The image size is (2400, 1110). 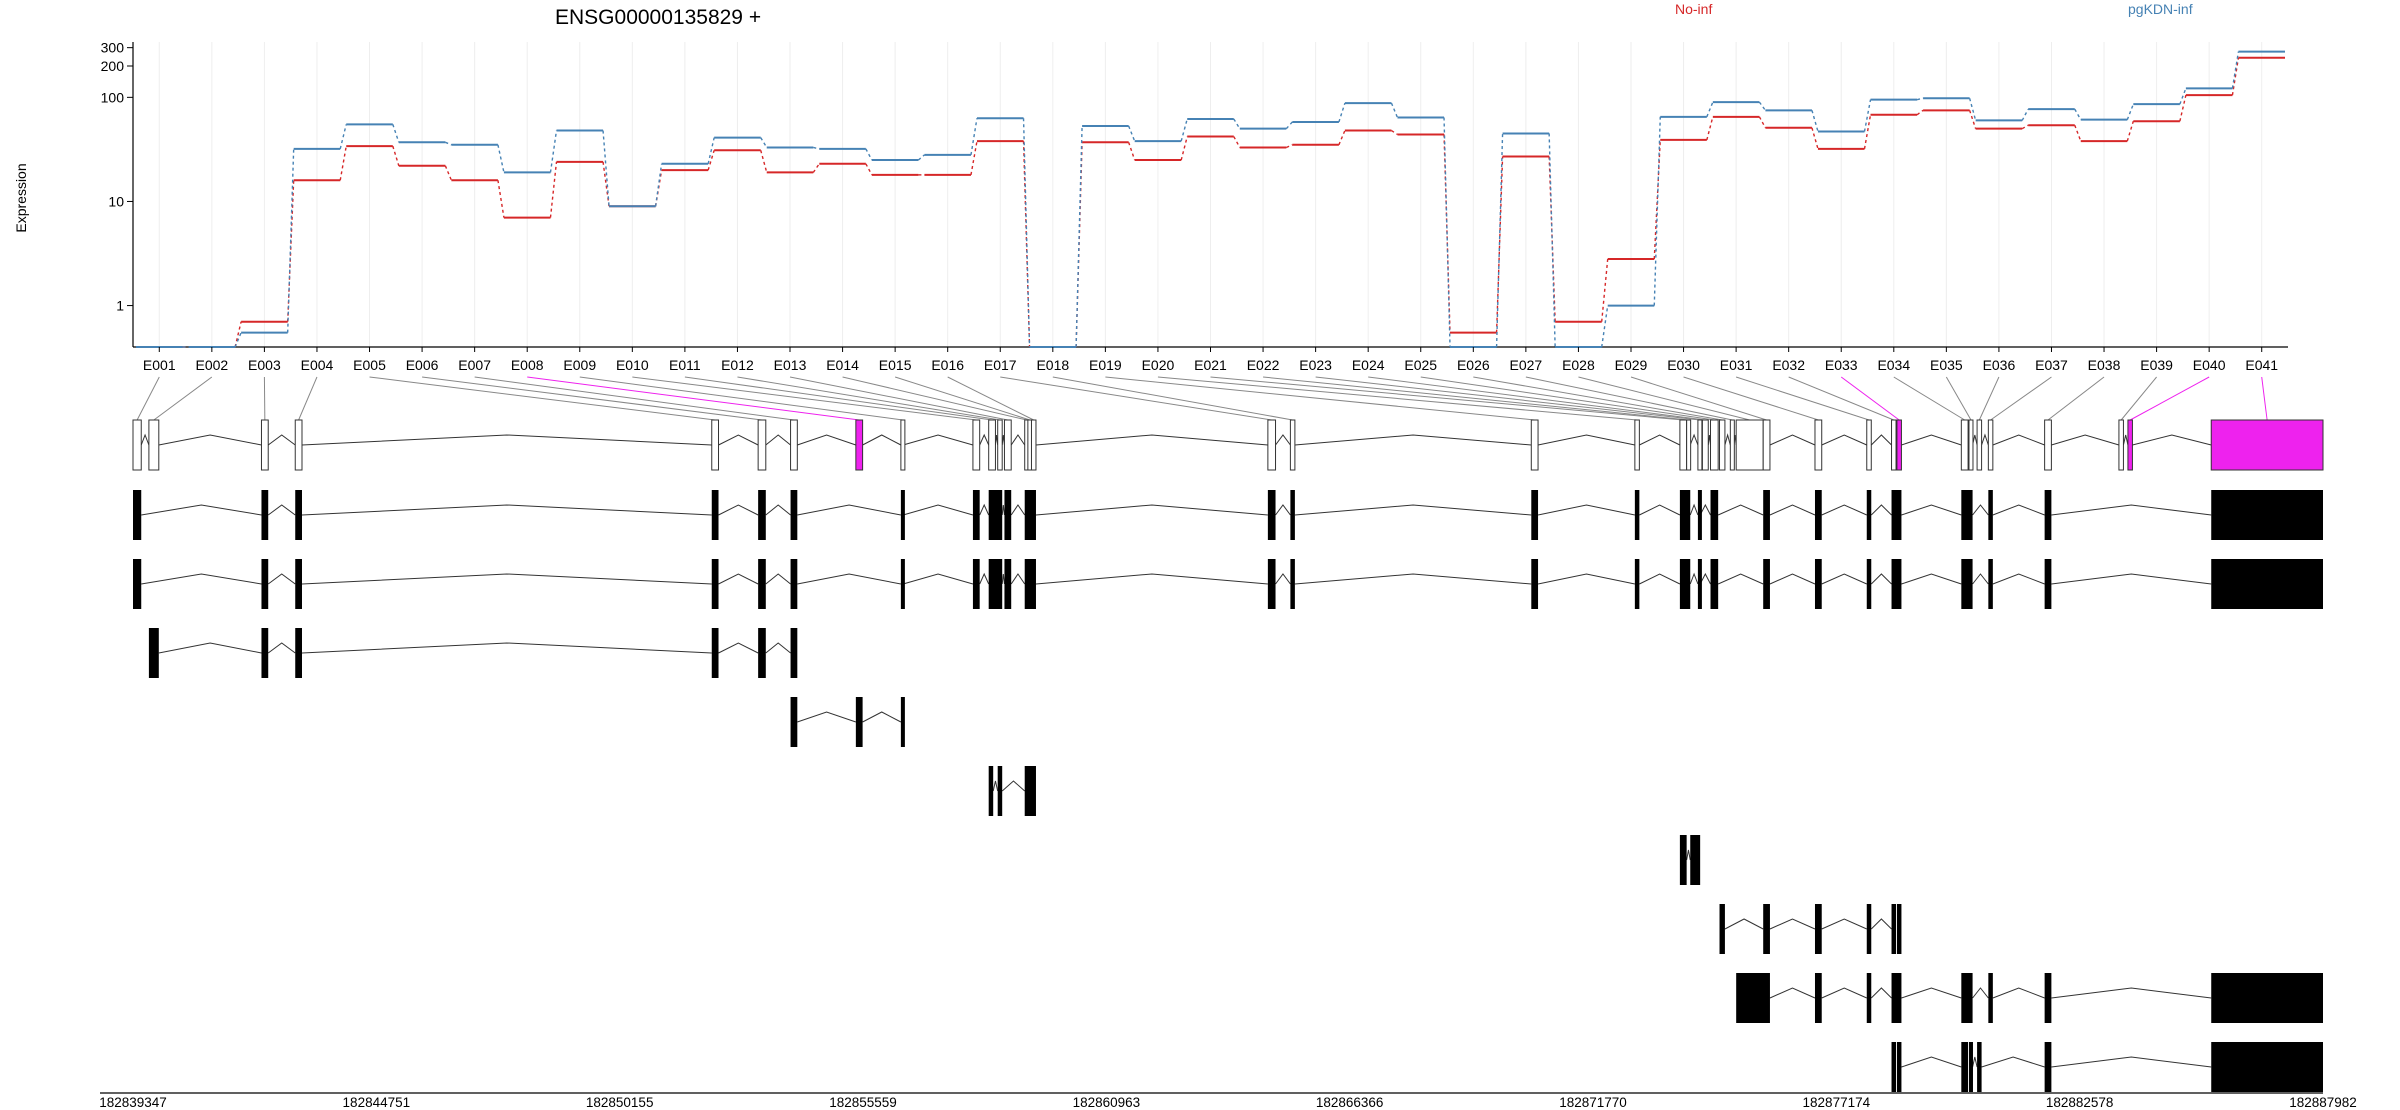 What do you see at coordinates (1958, 398) in the screenshot?
I see `connector-E035` at bounding box center [1958, 398].